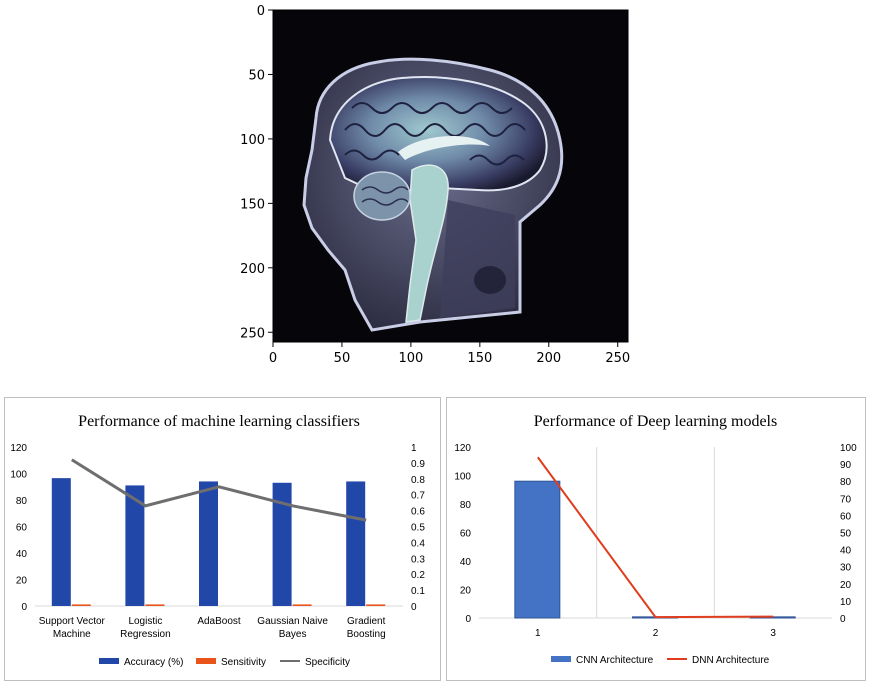 The width and height of the screenshot is (870, 685). What do you see at coordinates (617, 358) in the screenshot?
I see `mri-x-tick-label: 250` at bounding box center [617, 358].